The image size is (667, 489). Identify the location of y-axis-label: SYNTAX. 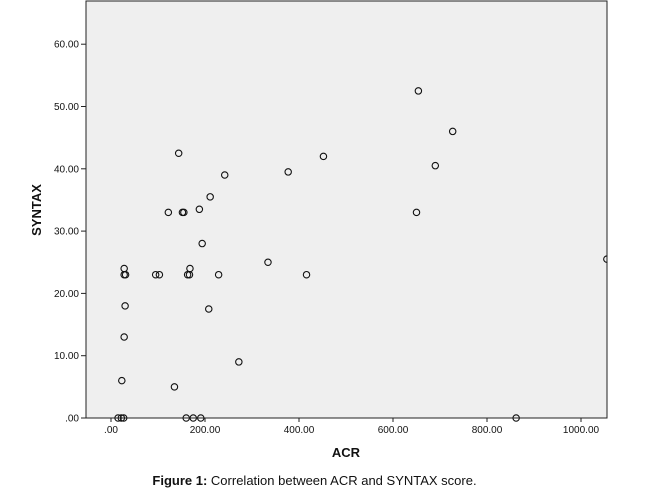
(36, 210).